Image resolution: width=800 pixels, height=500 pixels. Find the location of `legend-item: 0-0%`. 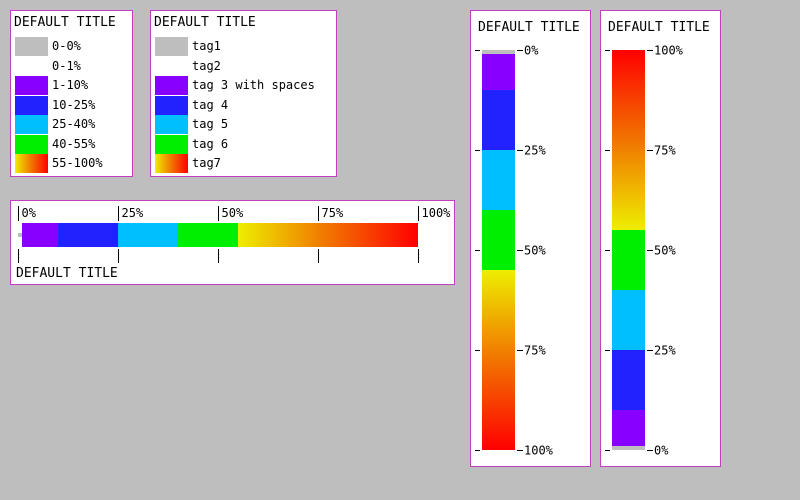

legend-item: 0-0% is located at coordinates (71, 46).